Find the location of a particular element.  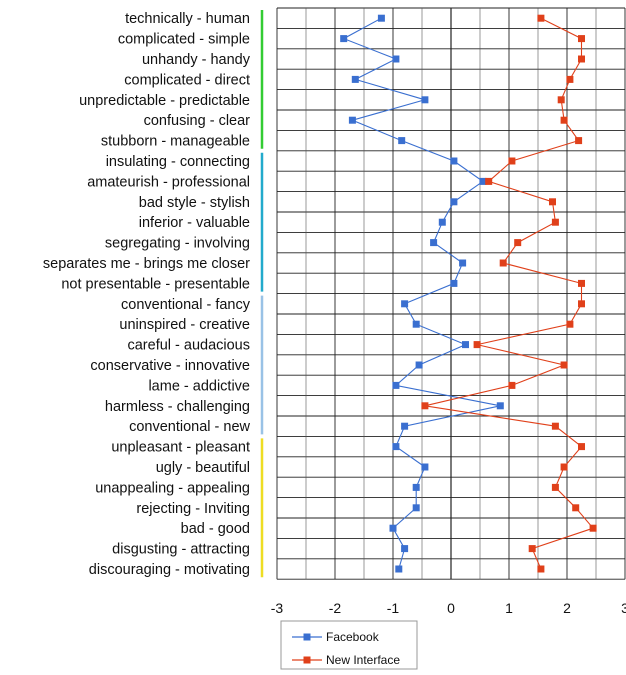

legend-marker-facebook is located at coordinates (307, 637).